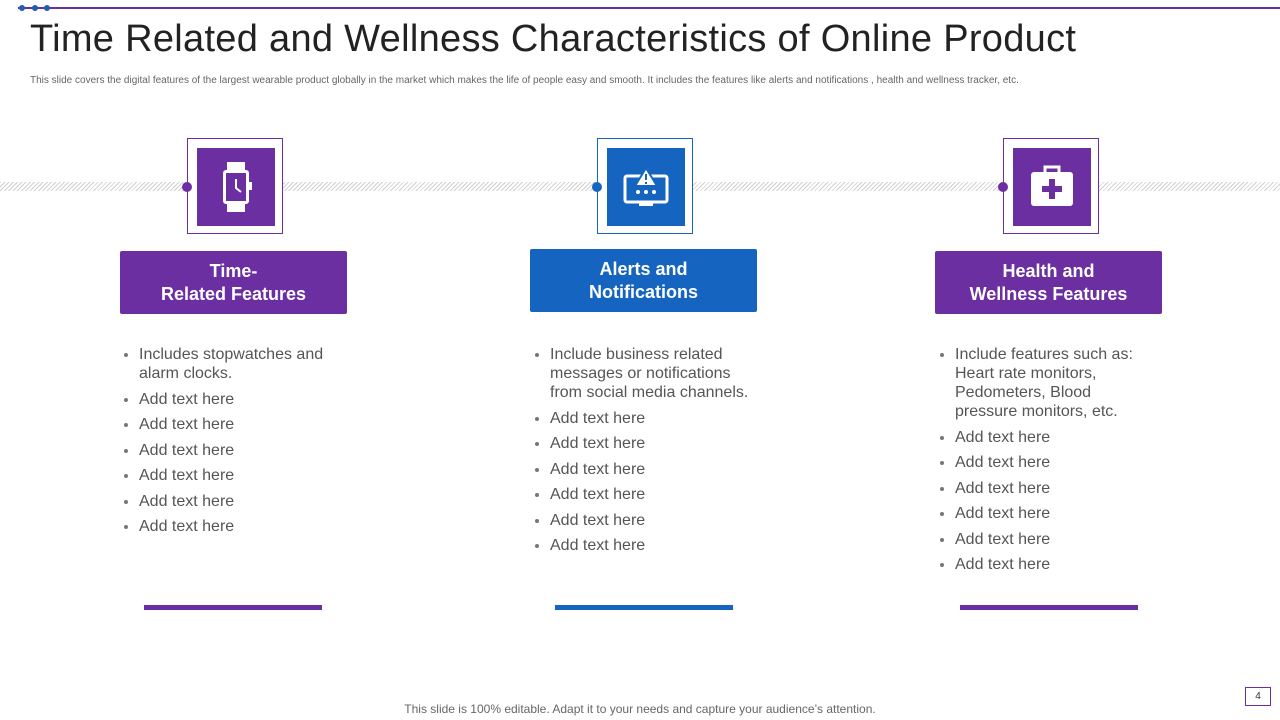 The height and width of the screenshot is (720, 1280). What do you see at coordinates (236, 187) in the screenshot?
I see `watch-icon` at bounding box center [236, 187].